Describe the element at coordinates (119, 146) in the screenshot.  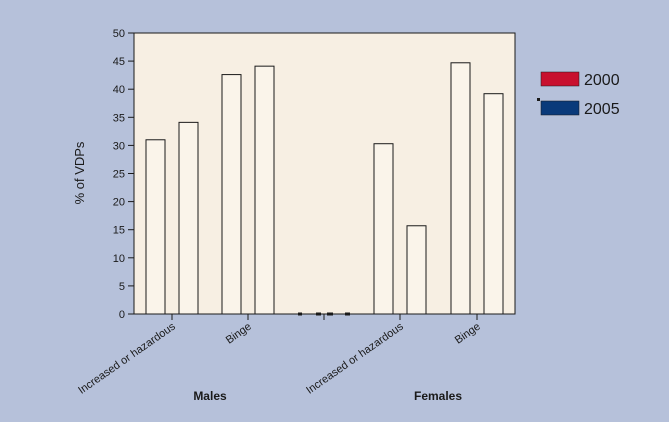
I see `y-tick-label: 30` at that location.